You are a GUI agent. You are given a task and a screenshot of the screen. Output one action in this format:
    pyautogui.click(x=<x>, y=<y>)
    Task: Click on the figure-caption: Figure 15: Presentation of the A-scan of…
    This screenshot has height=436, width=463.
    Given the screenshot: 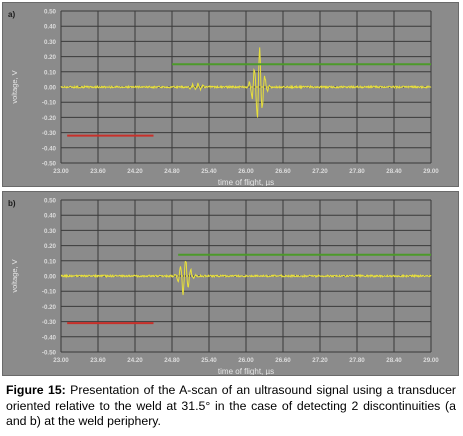 What is the action you would take?
    pyautogui.click(x=231, y=406)
    